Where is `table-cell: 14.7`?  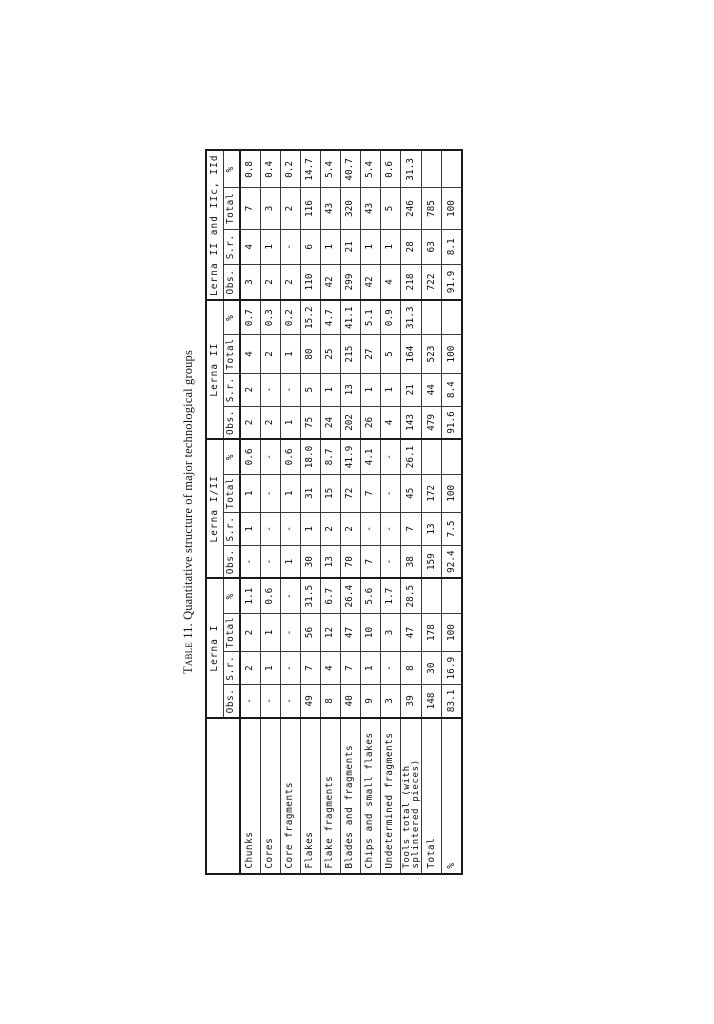 table-cell: 14.7 is located at coordinates (310, 169).